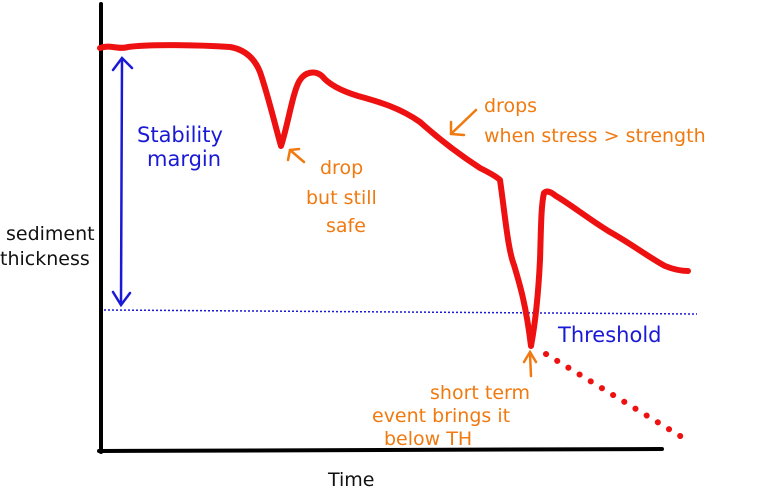 The image size is (759, 495). I want to click on drop-safe-label-2: but still, so click(341, 198).